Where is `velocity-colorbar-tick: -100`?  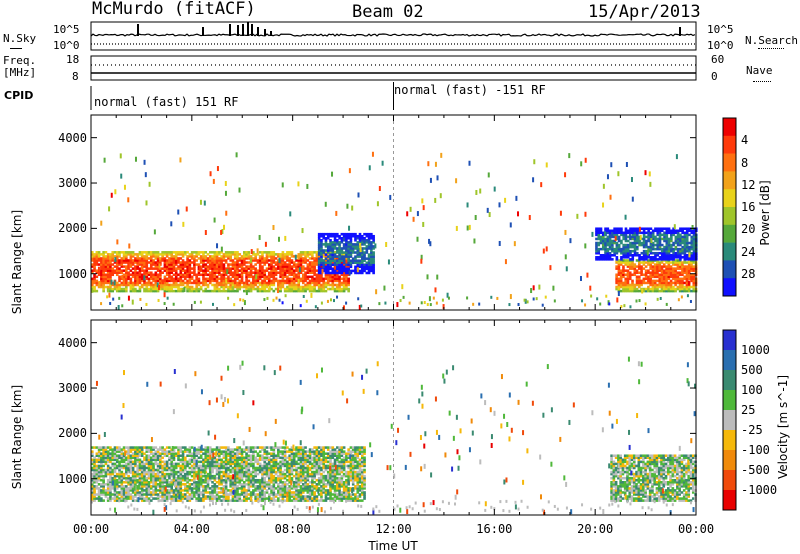 velocity-colorbar-tick: -100 is located at coordinates (755, 450).